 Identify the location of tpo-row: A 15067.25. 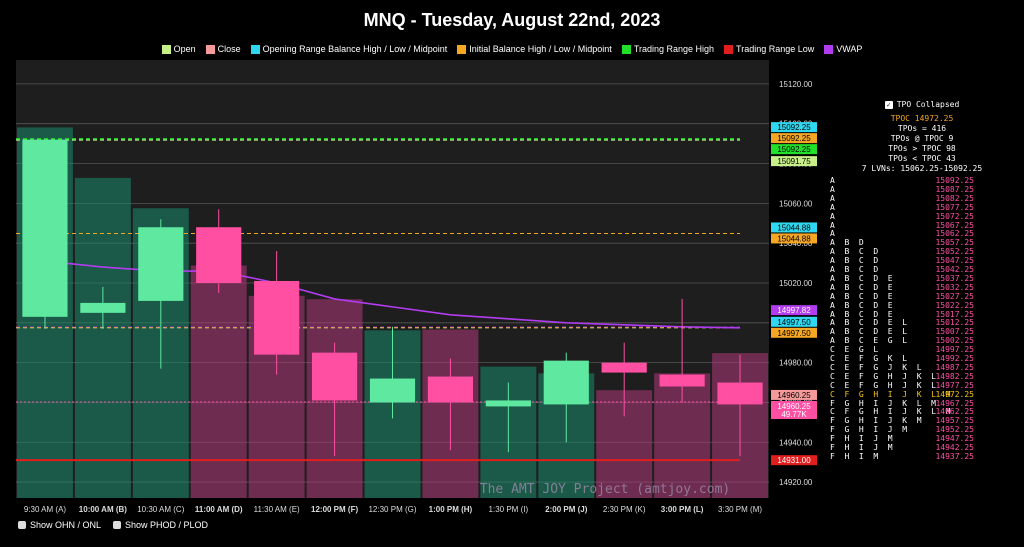
(922, 225).